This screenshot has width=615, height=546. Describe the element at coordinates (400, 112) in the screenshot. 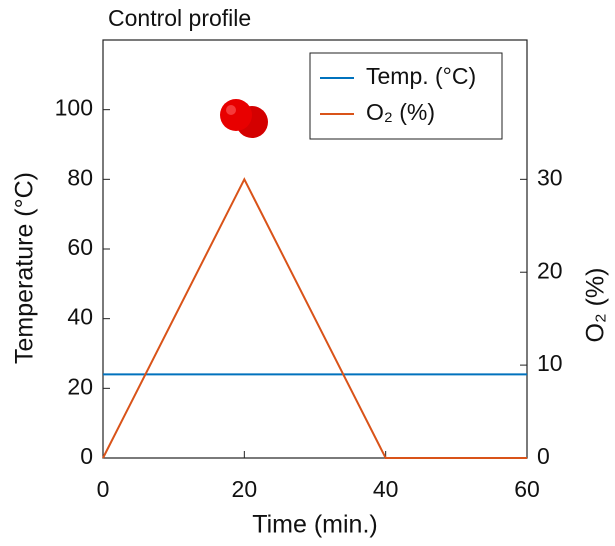

I see `legend-label: O₂ (%)` at that location.